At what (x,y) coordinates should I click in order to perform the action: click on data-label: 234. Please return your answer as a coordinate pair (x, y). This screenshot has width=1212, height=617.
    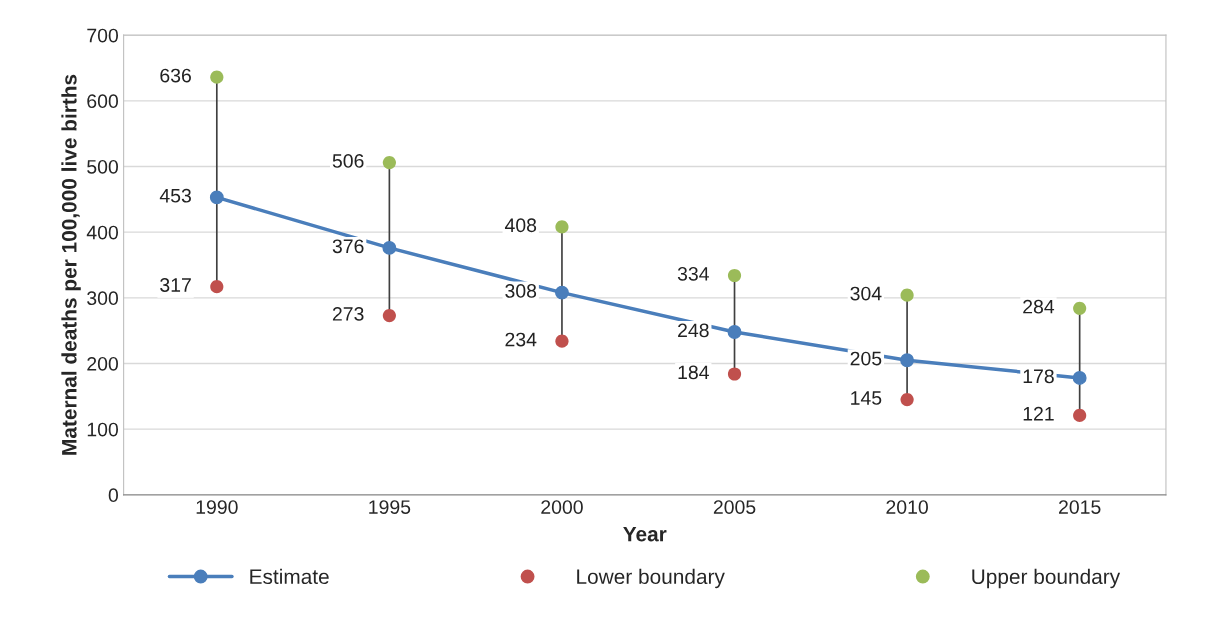
    Looking at the image, I should click on (521, 339).